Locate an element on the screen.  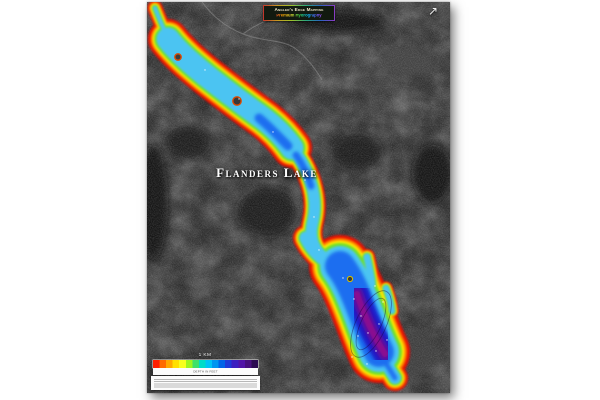
brand-subtitle: Premium Hydrography is located at coordinates (298, 16).